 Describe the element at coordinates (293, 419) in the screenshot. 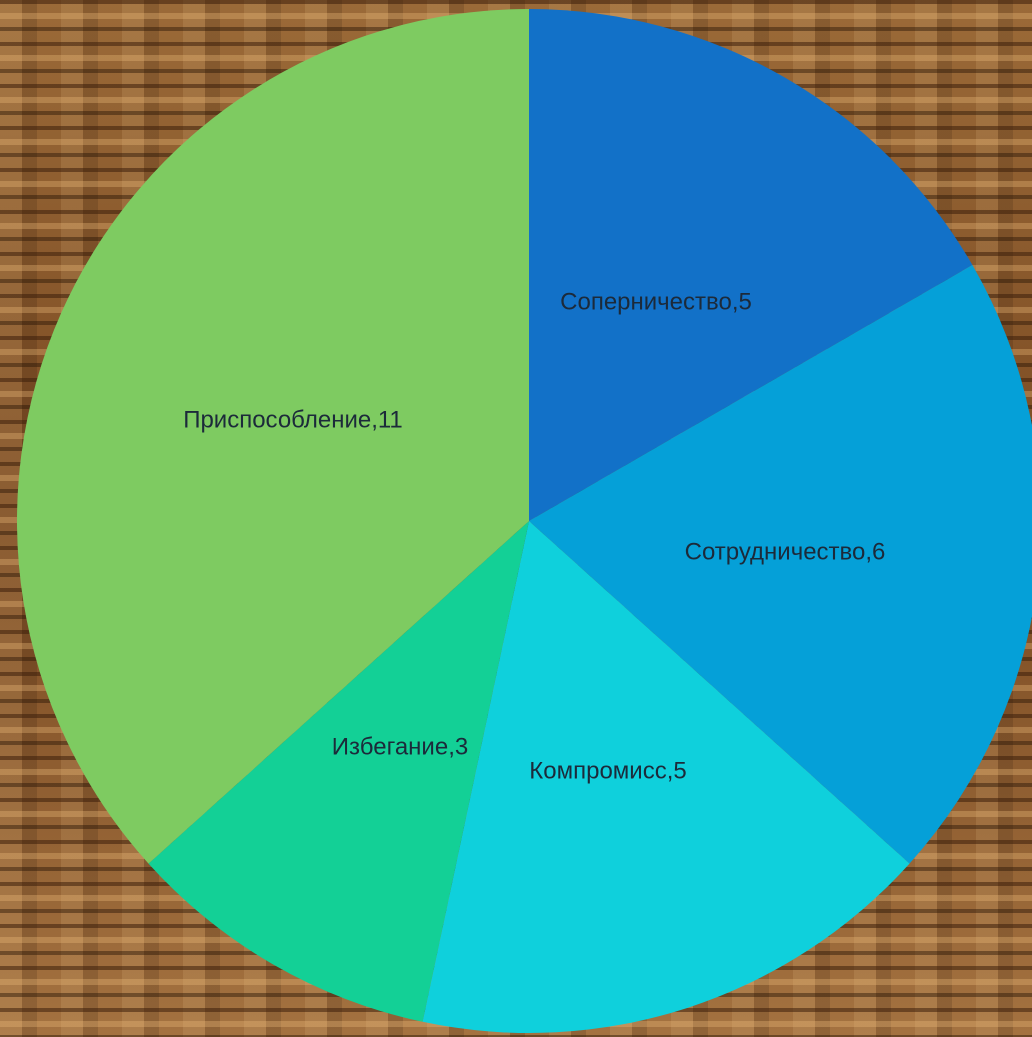

I see `slice-label-prisposoblenie: Приспособление,11` at that location.